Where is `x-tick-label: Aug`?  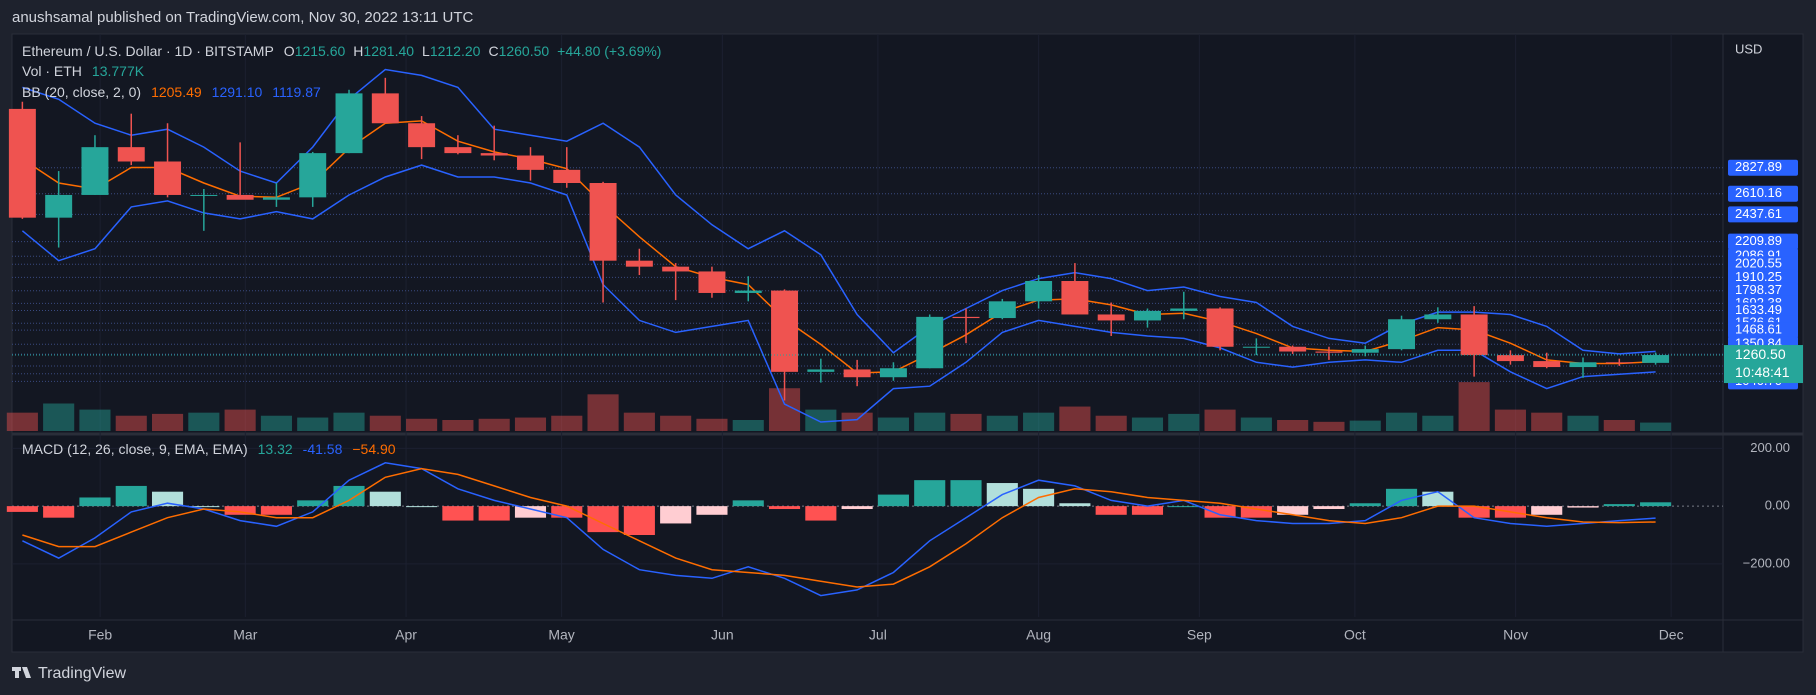 x-tick-label: Aug is located at coordinates (1038, 635).